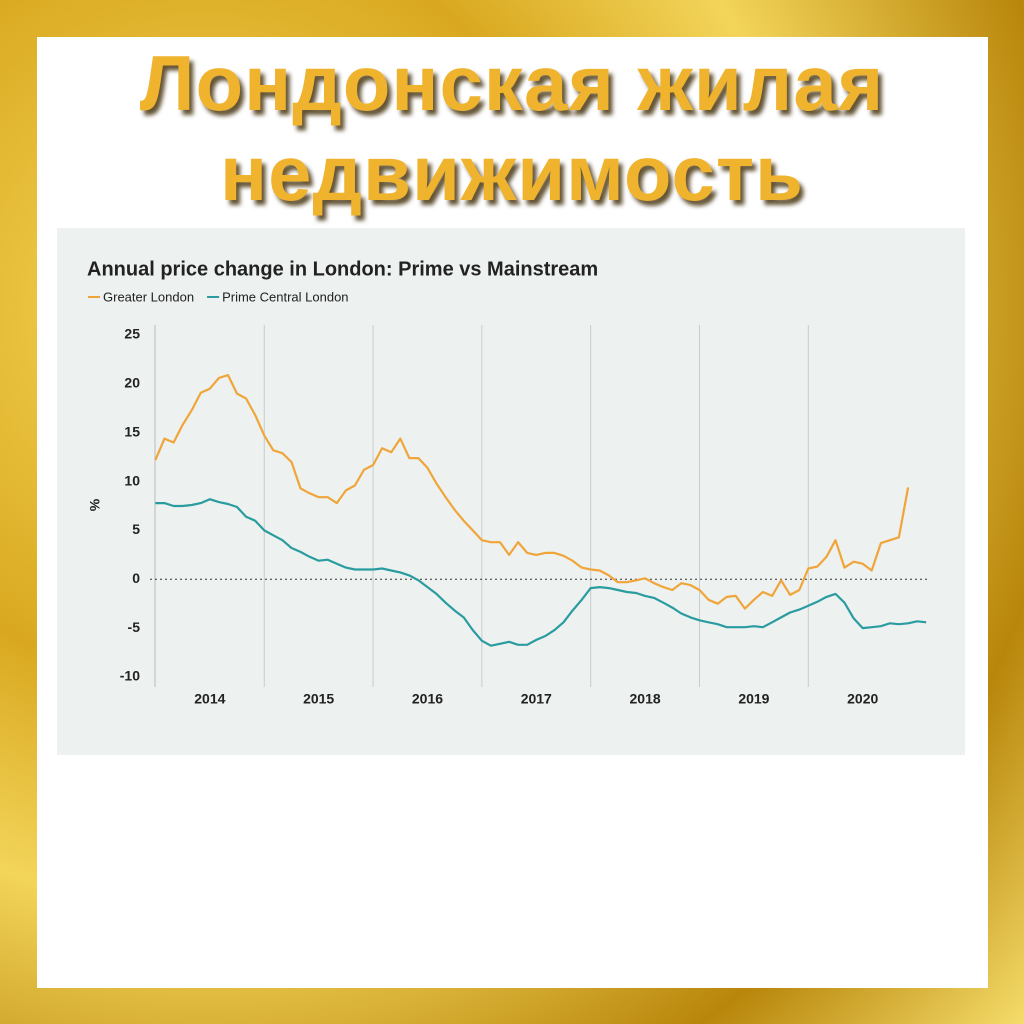 The height and width of the screenshot is (1024, 1024). What do you see at coordinates (132, 334) in the screenshot?
I see `y-tick-label: 25` at bounding box center [132, 334].